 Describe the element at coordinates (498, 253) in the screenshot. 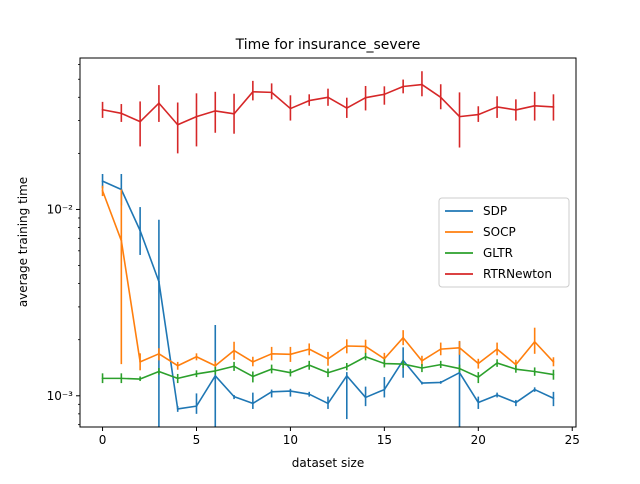

I see `legend-label-GLTR: GLTR` at that location.